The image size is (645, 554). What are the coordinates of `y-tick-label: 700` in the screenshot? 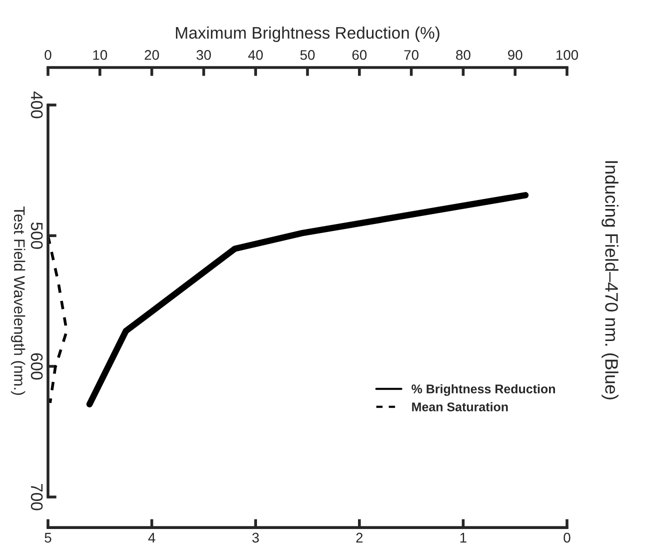 It's located at (36, 497).